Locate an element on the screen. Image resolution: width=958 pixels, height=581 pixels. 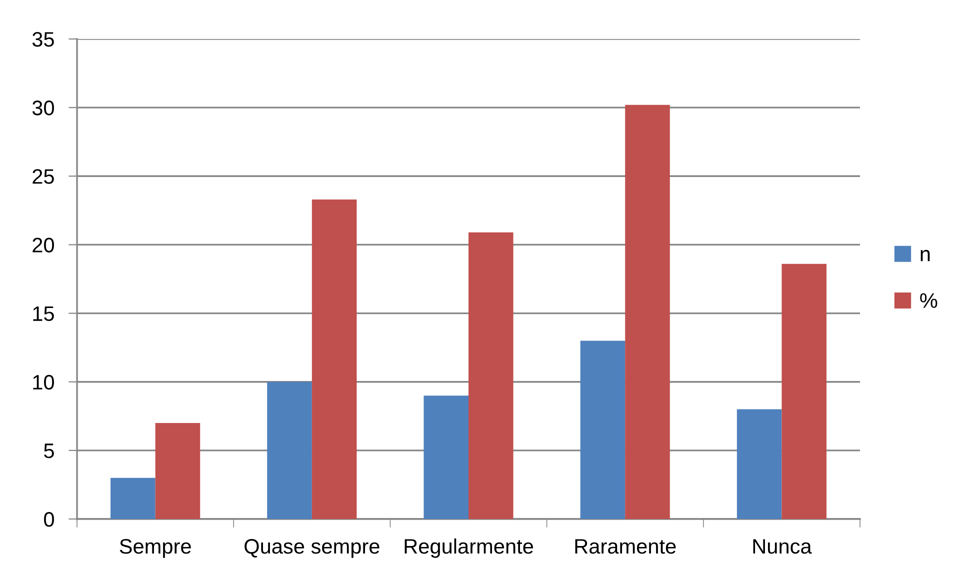
y-tick-label: 35 is located at coordinates (43, 39).